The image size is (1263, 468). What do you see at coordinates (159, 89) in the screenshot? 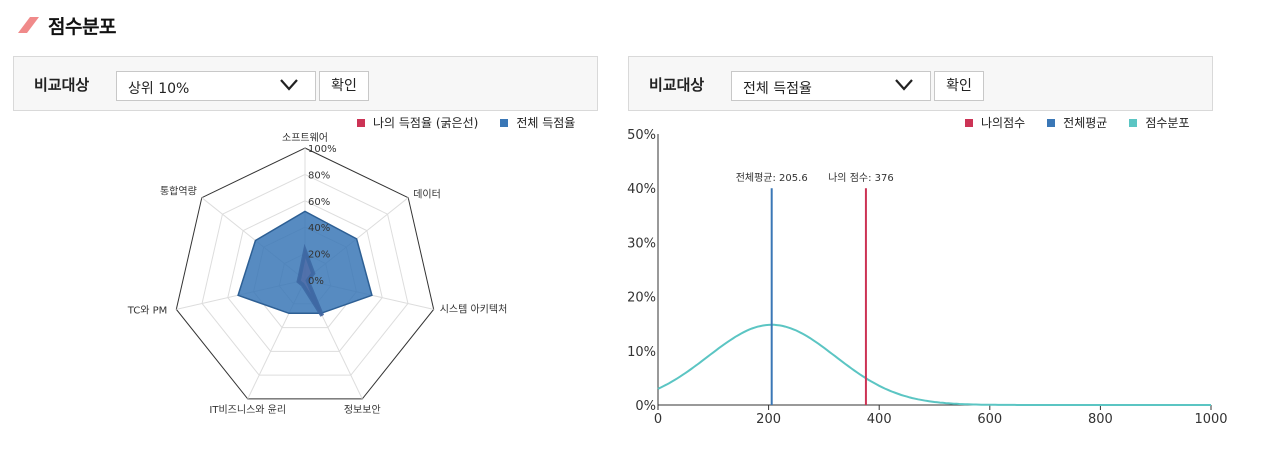
I see `left-select-value: 상위 10%` at bounding box center [159, 89].